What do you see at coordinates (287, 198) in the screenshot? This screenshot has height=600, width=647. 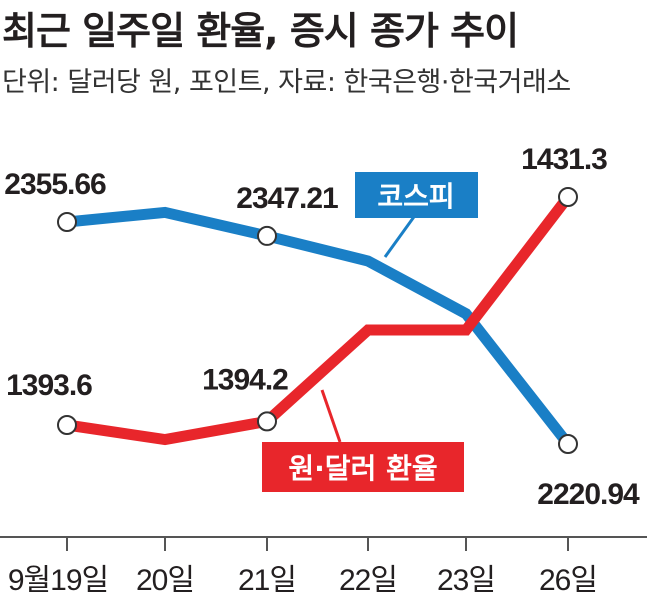 I see `kospi-data-label: 2347.21` at bounding box center [287, 198].